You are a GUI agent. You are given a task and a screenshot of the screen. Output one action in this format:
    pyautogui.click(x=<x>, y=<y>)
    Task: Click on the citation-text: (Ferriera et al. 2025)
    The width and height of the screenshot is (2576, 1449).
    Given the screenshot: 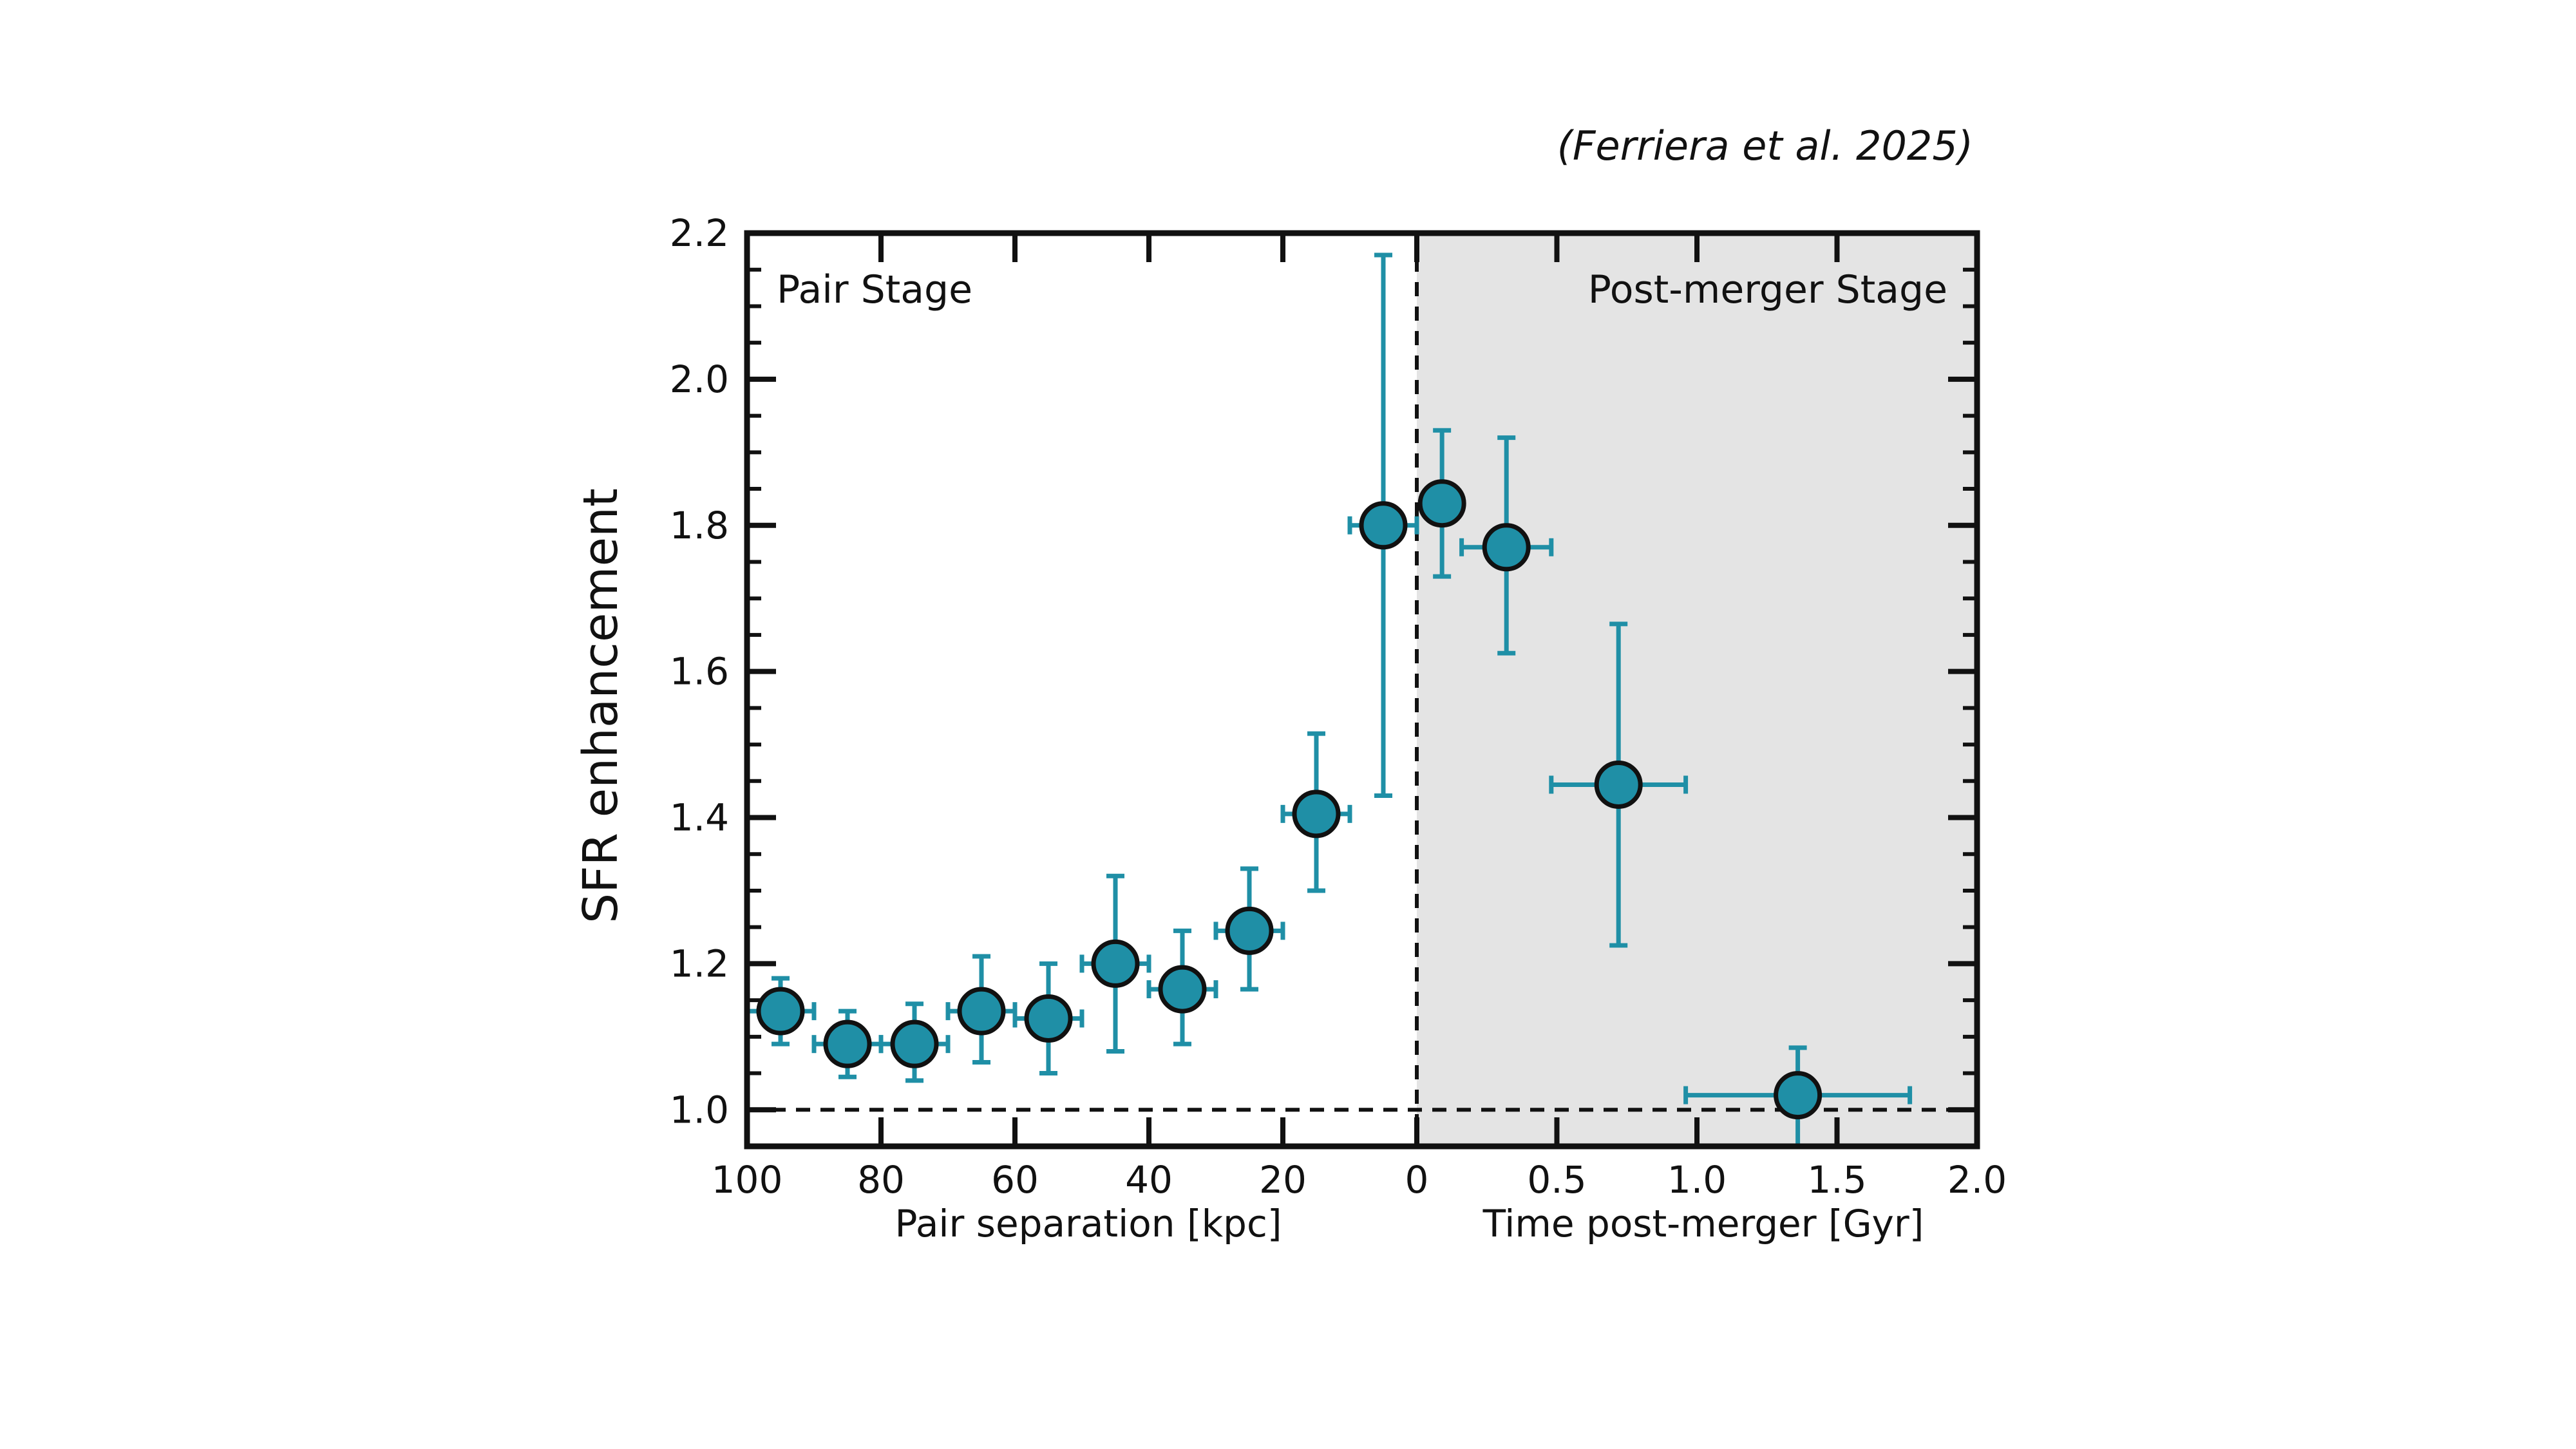 What is the action you would take?
    pyautogui.click(x=1765, y=145)
    